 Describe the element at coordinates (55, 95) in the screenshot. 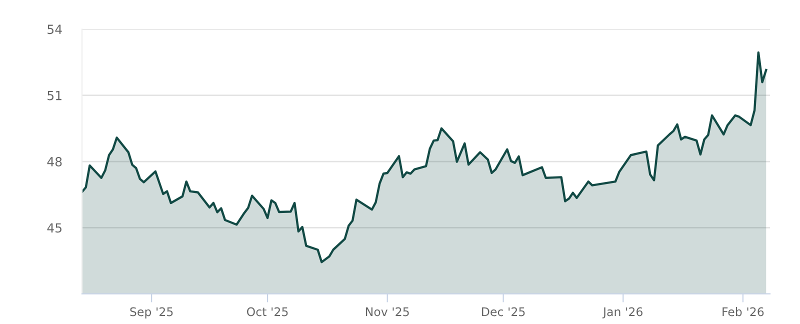

I see `y-tick-label: 51` at that location.